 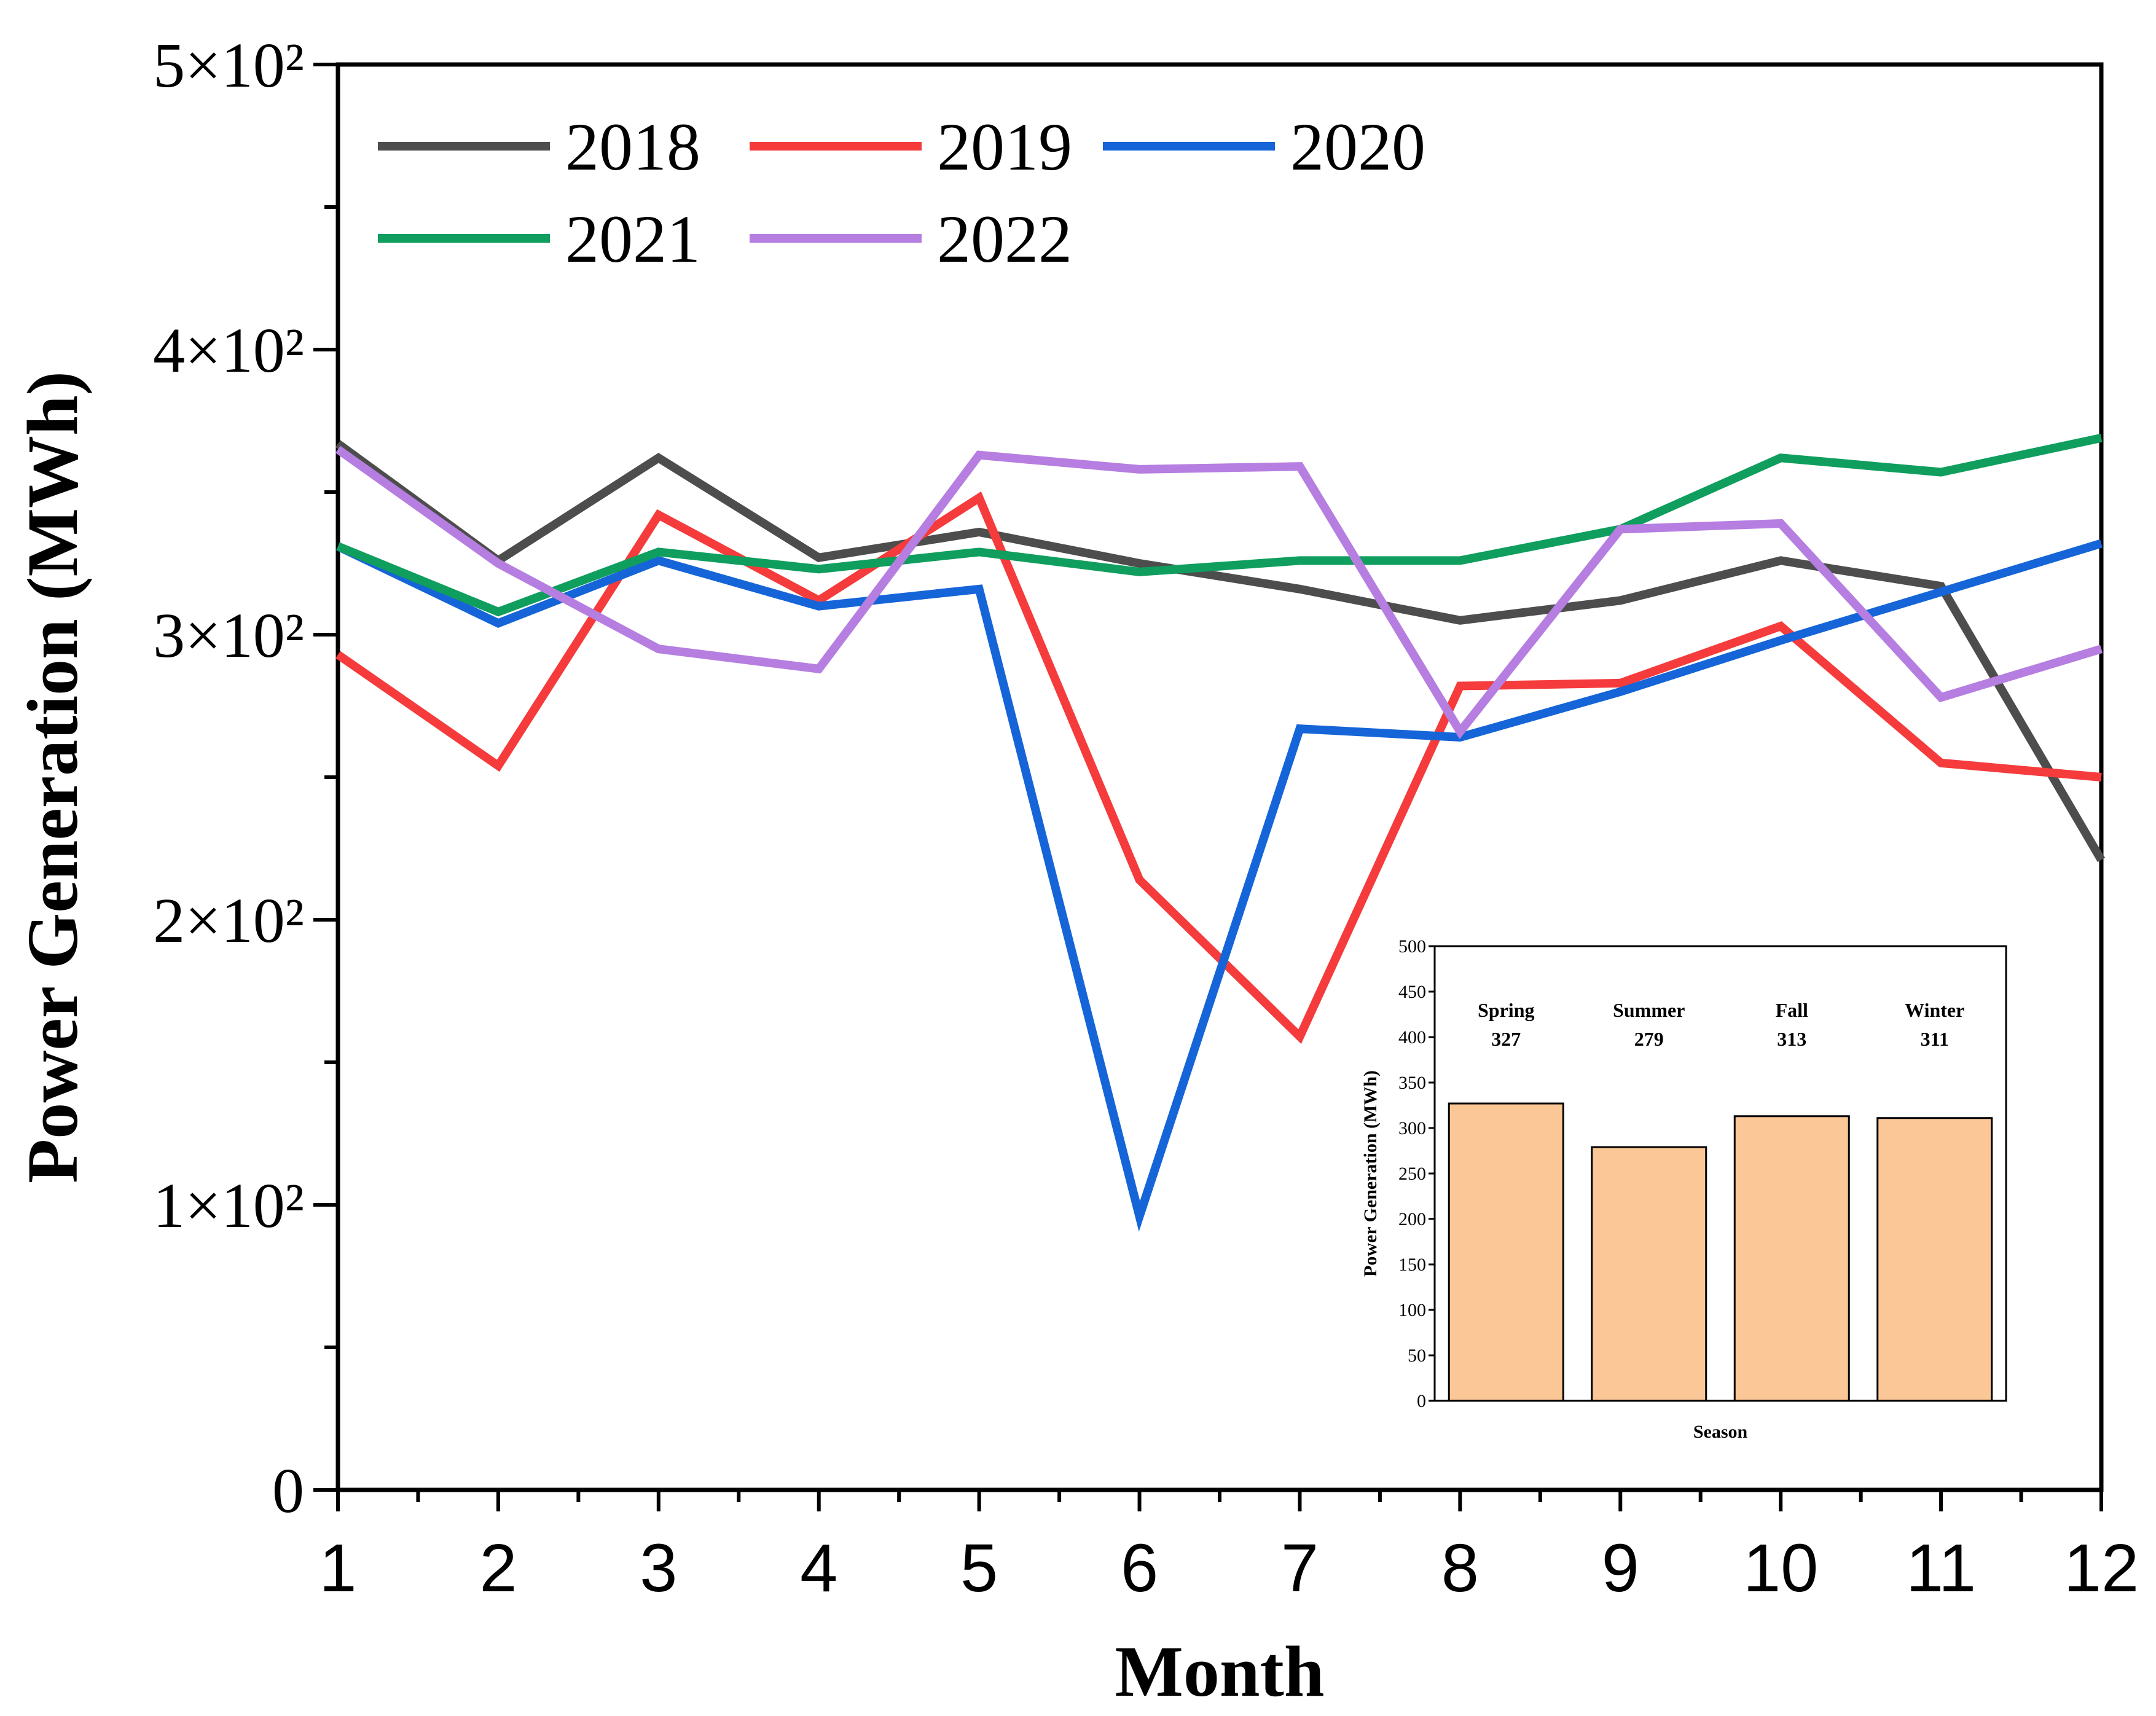 What do you see at coordinates (539, 239) in the screenshot?
I see `legend-item-2021: 2021` at bounding box center [539, 239].